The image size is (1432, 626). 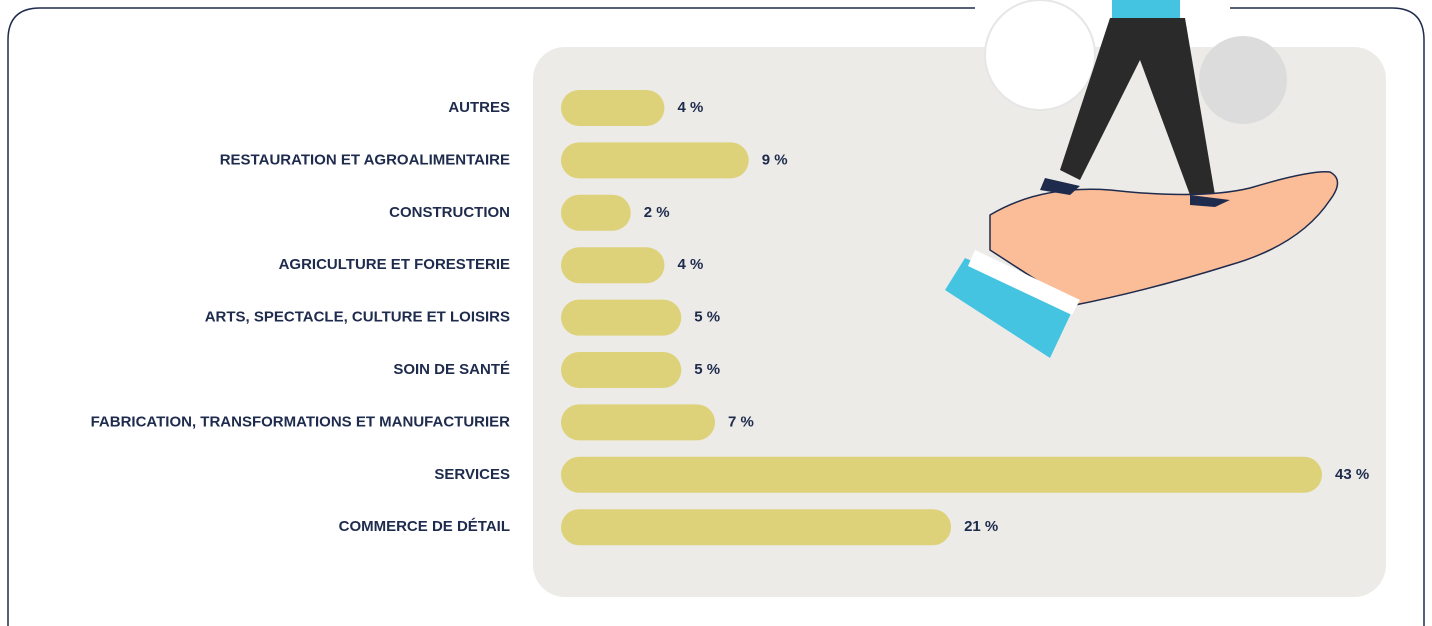 I want to click on value-label: 2 %, so click(x=657, y=212).